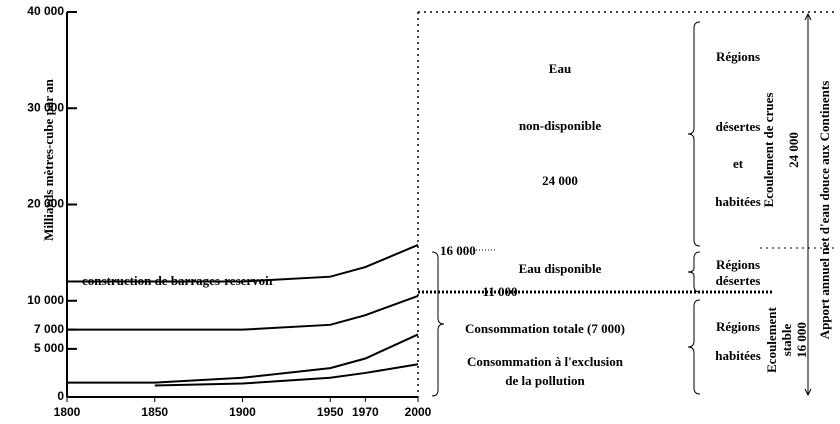  What do you see at coordinates (45, 11) in the screenshot?
I see `y-tick-label: 40 000` at bounding box center [45, 11].